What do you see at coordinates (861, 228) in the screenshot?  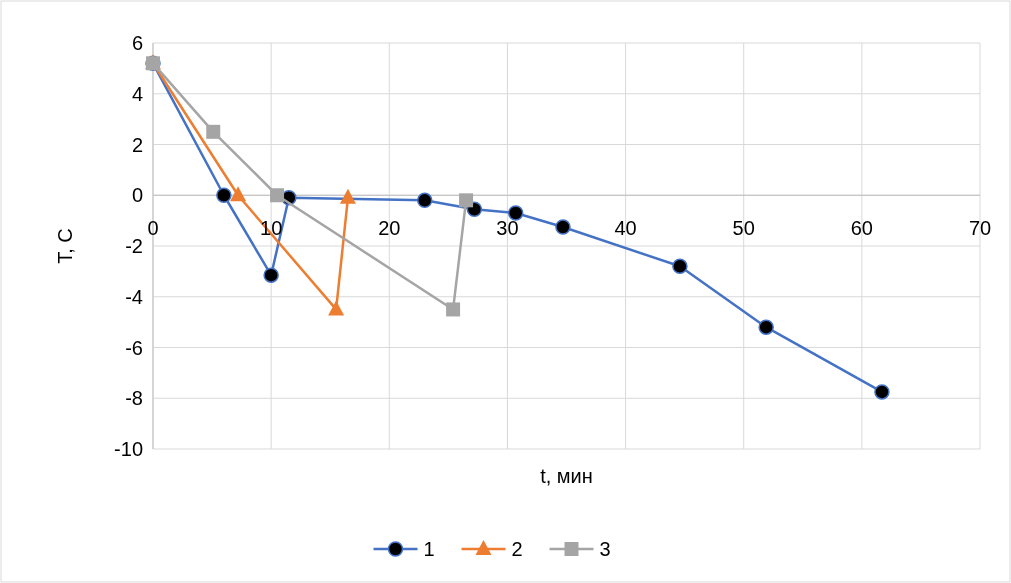 I see `x-tick-label: 60` at bounding box center [861, 228].